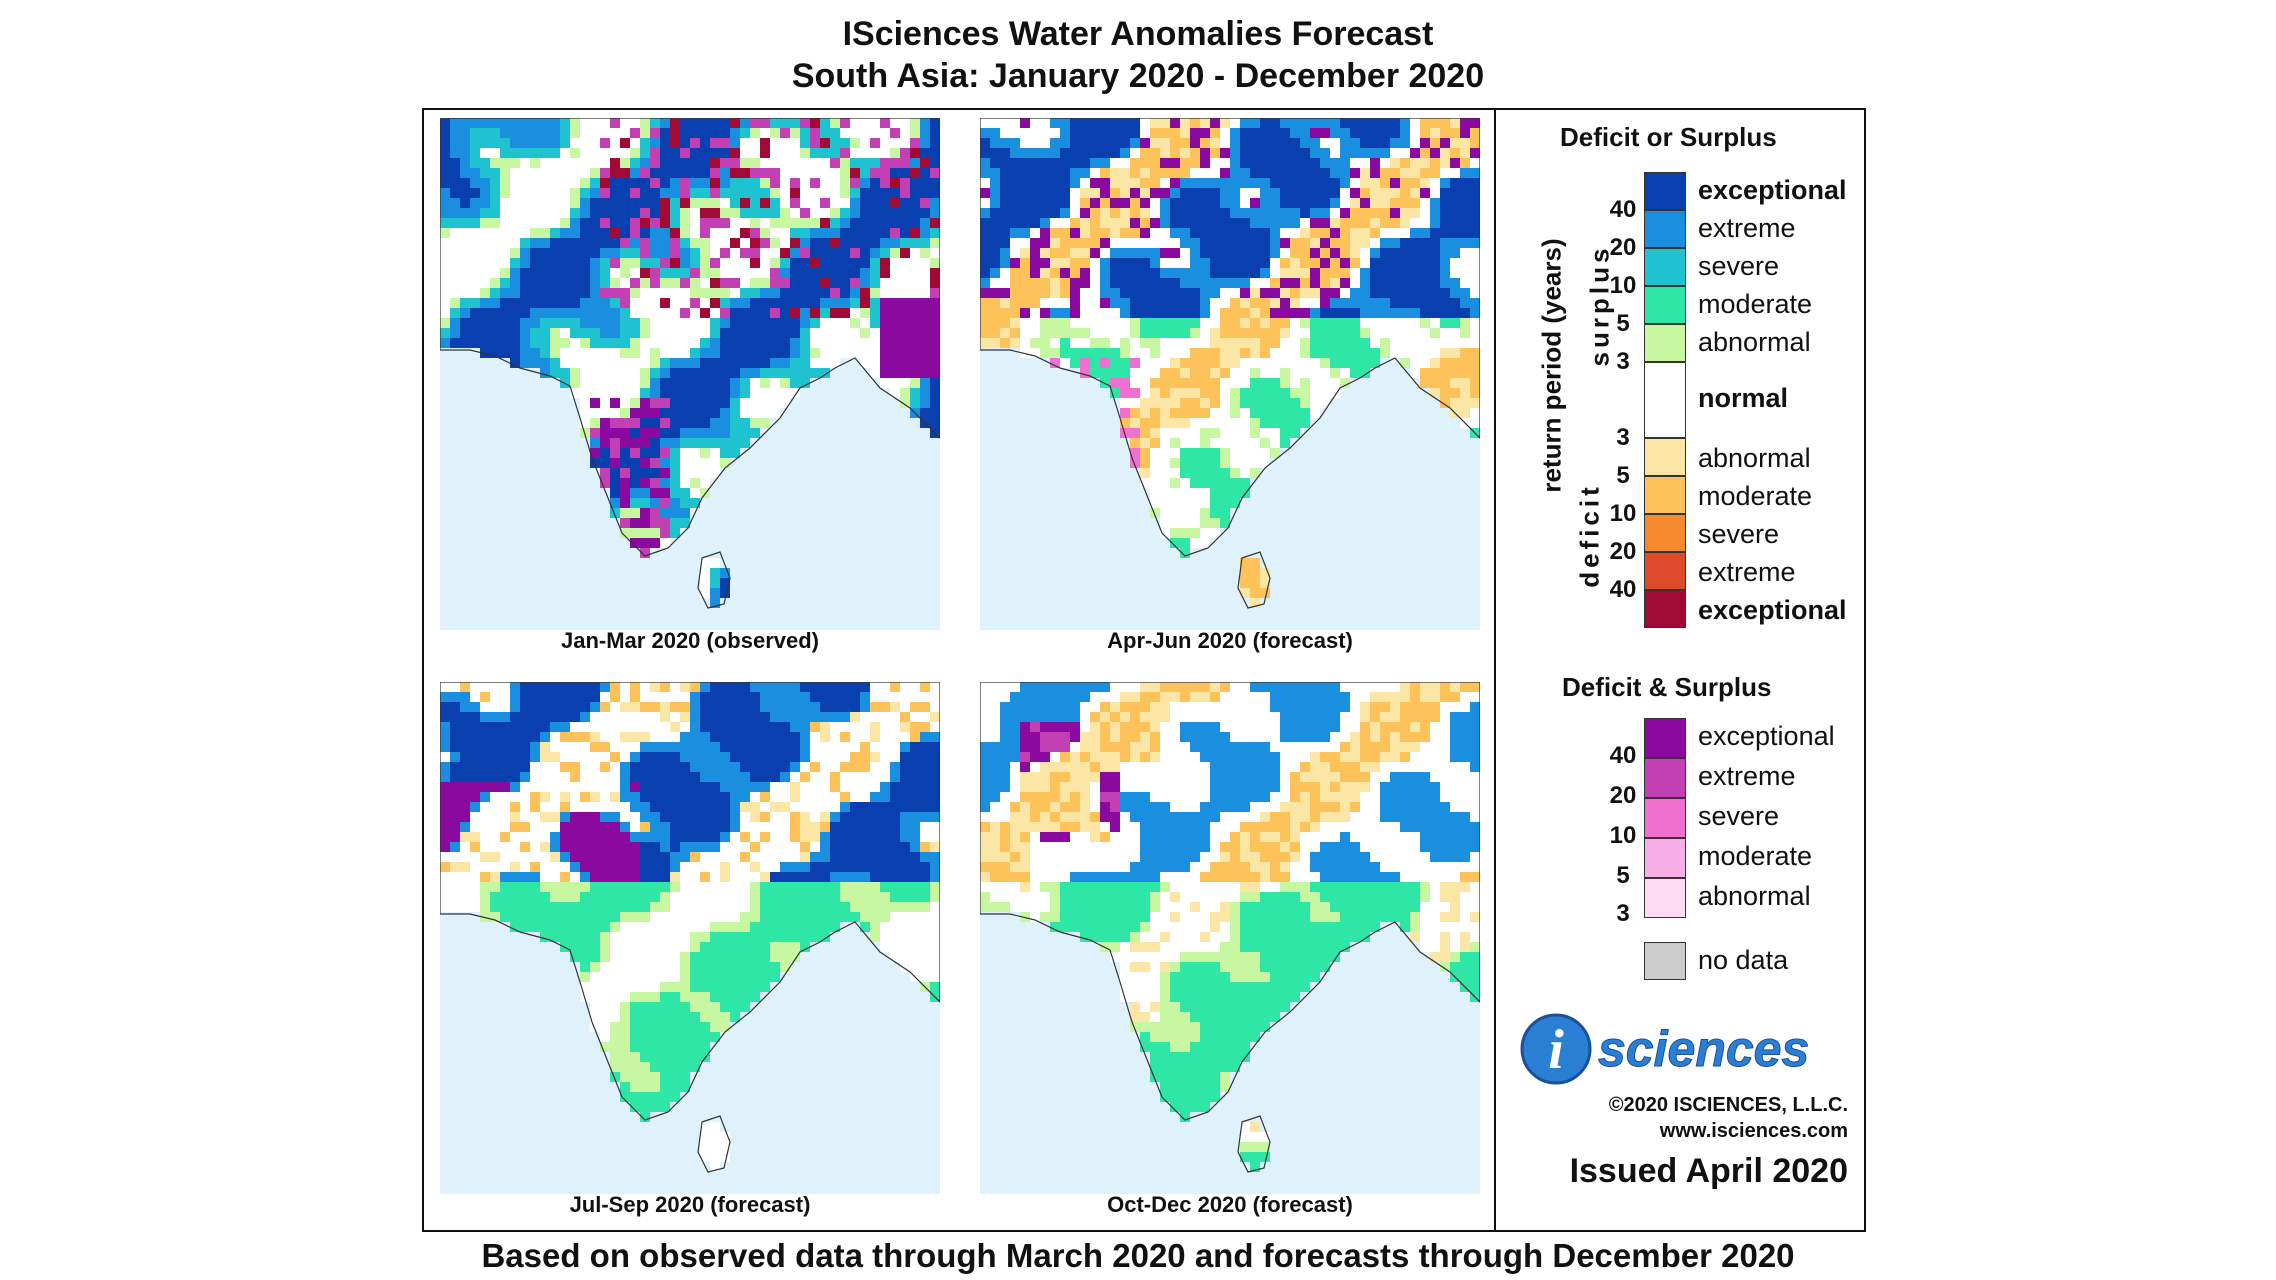 Image resolution: width=2276 pixels, height=1280 pixels. Describe the element at coordinates (1665, 609) in the screenshot. I see `swatch-deficit-exceptional` at that location.